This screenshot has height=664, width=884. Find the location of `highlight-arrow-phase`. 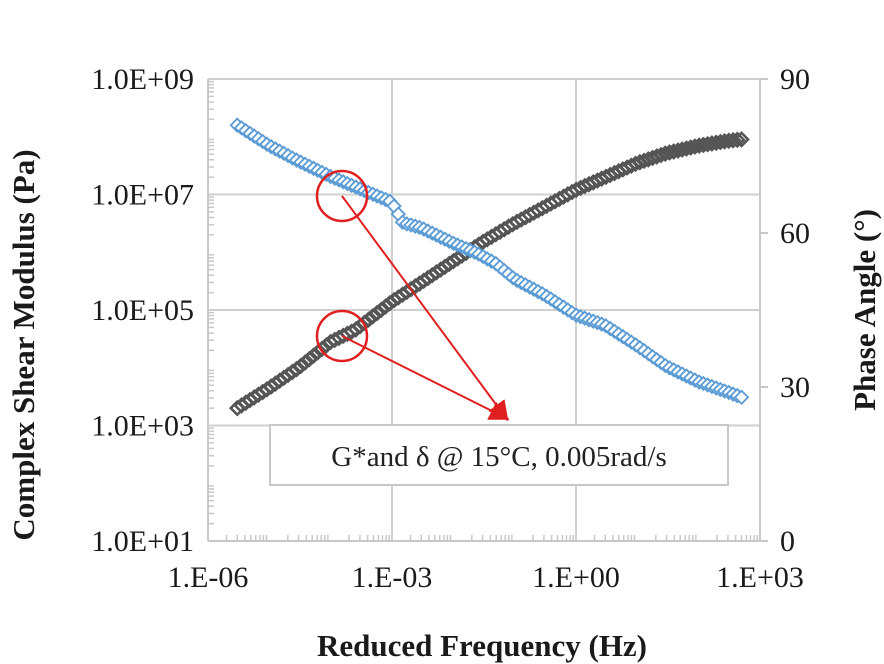

highlight-arrow-phase is located at coordinates (425, 308).